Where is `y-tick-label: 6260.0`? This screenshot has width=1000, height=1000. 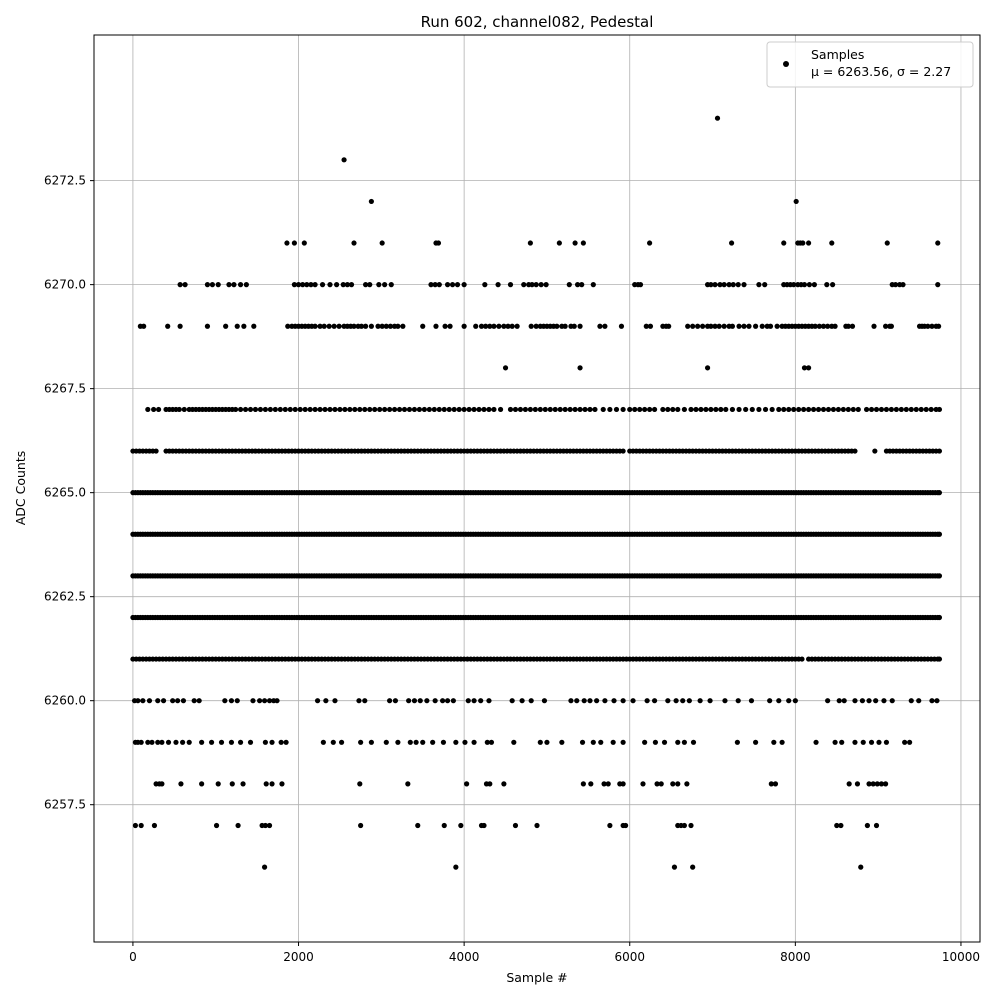 y-tick-label: 6260.0 is located at coordinates (65, 701).